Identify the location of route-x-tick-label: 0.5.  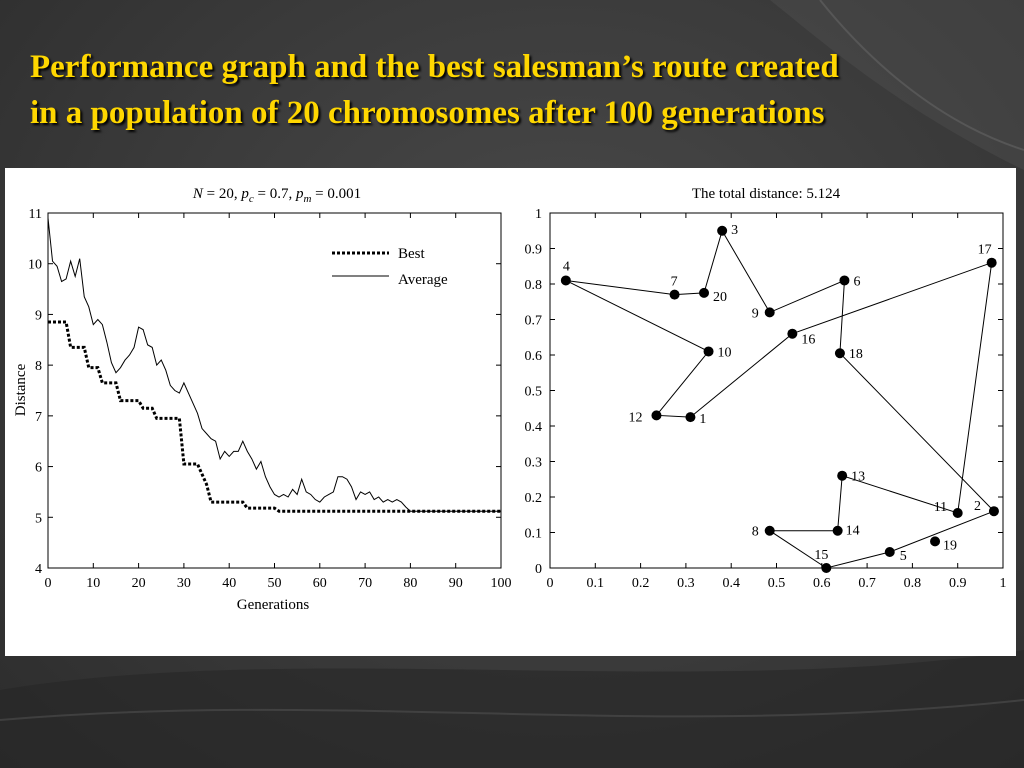
(777, 583).